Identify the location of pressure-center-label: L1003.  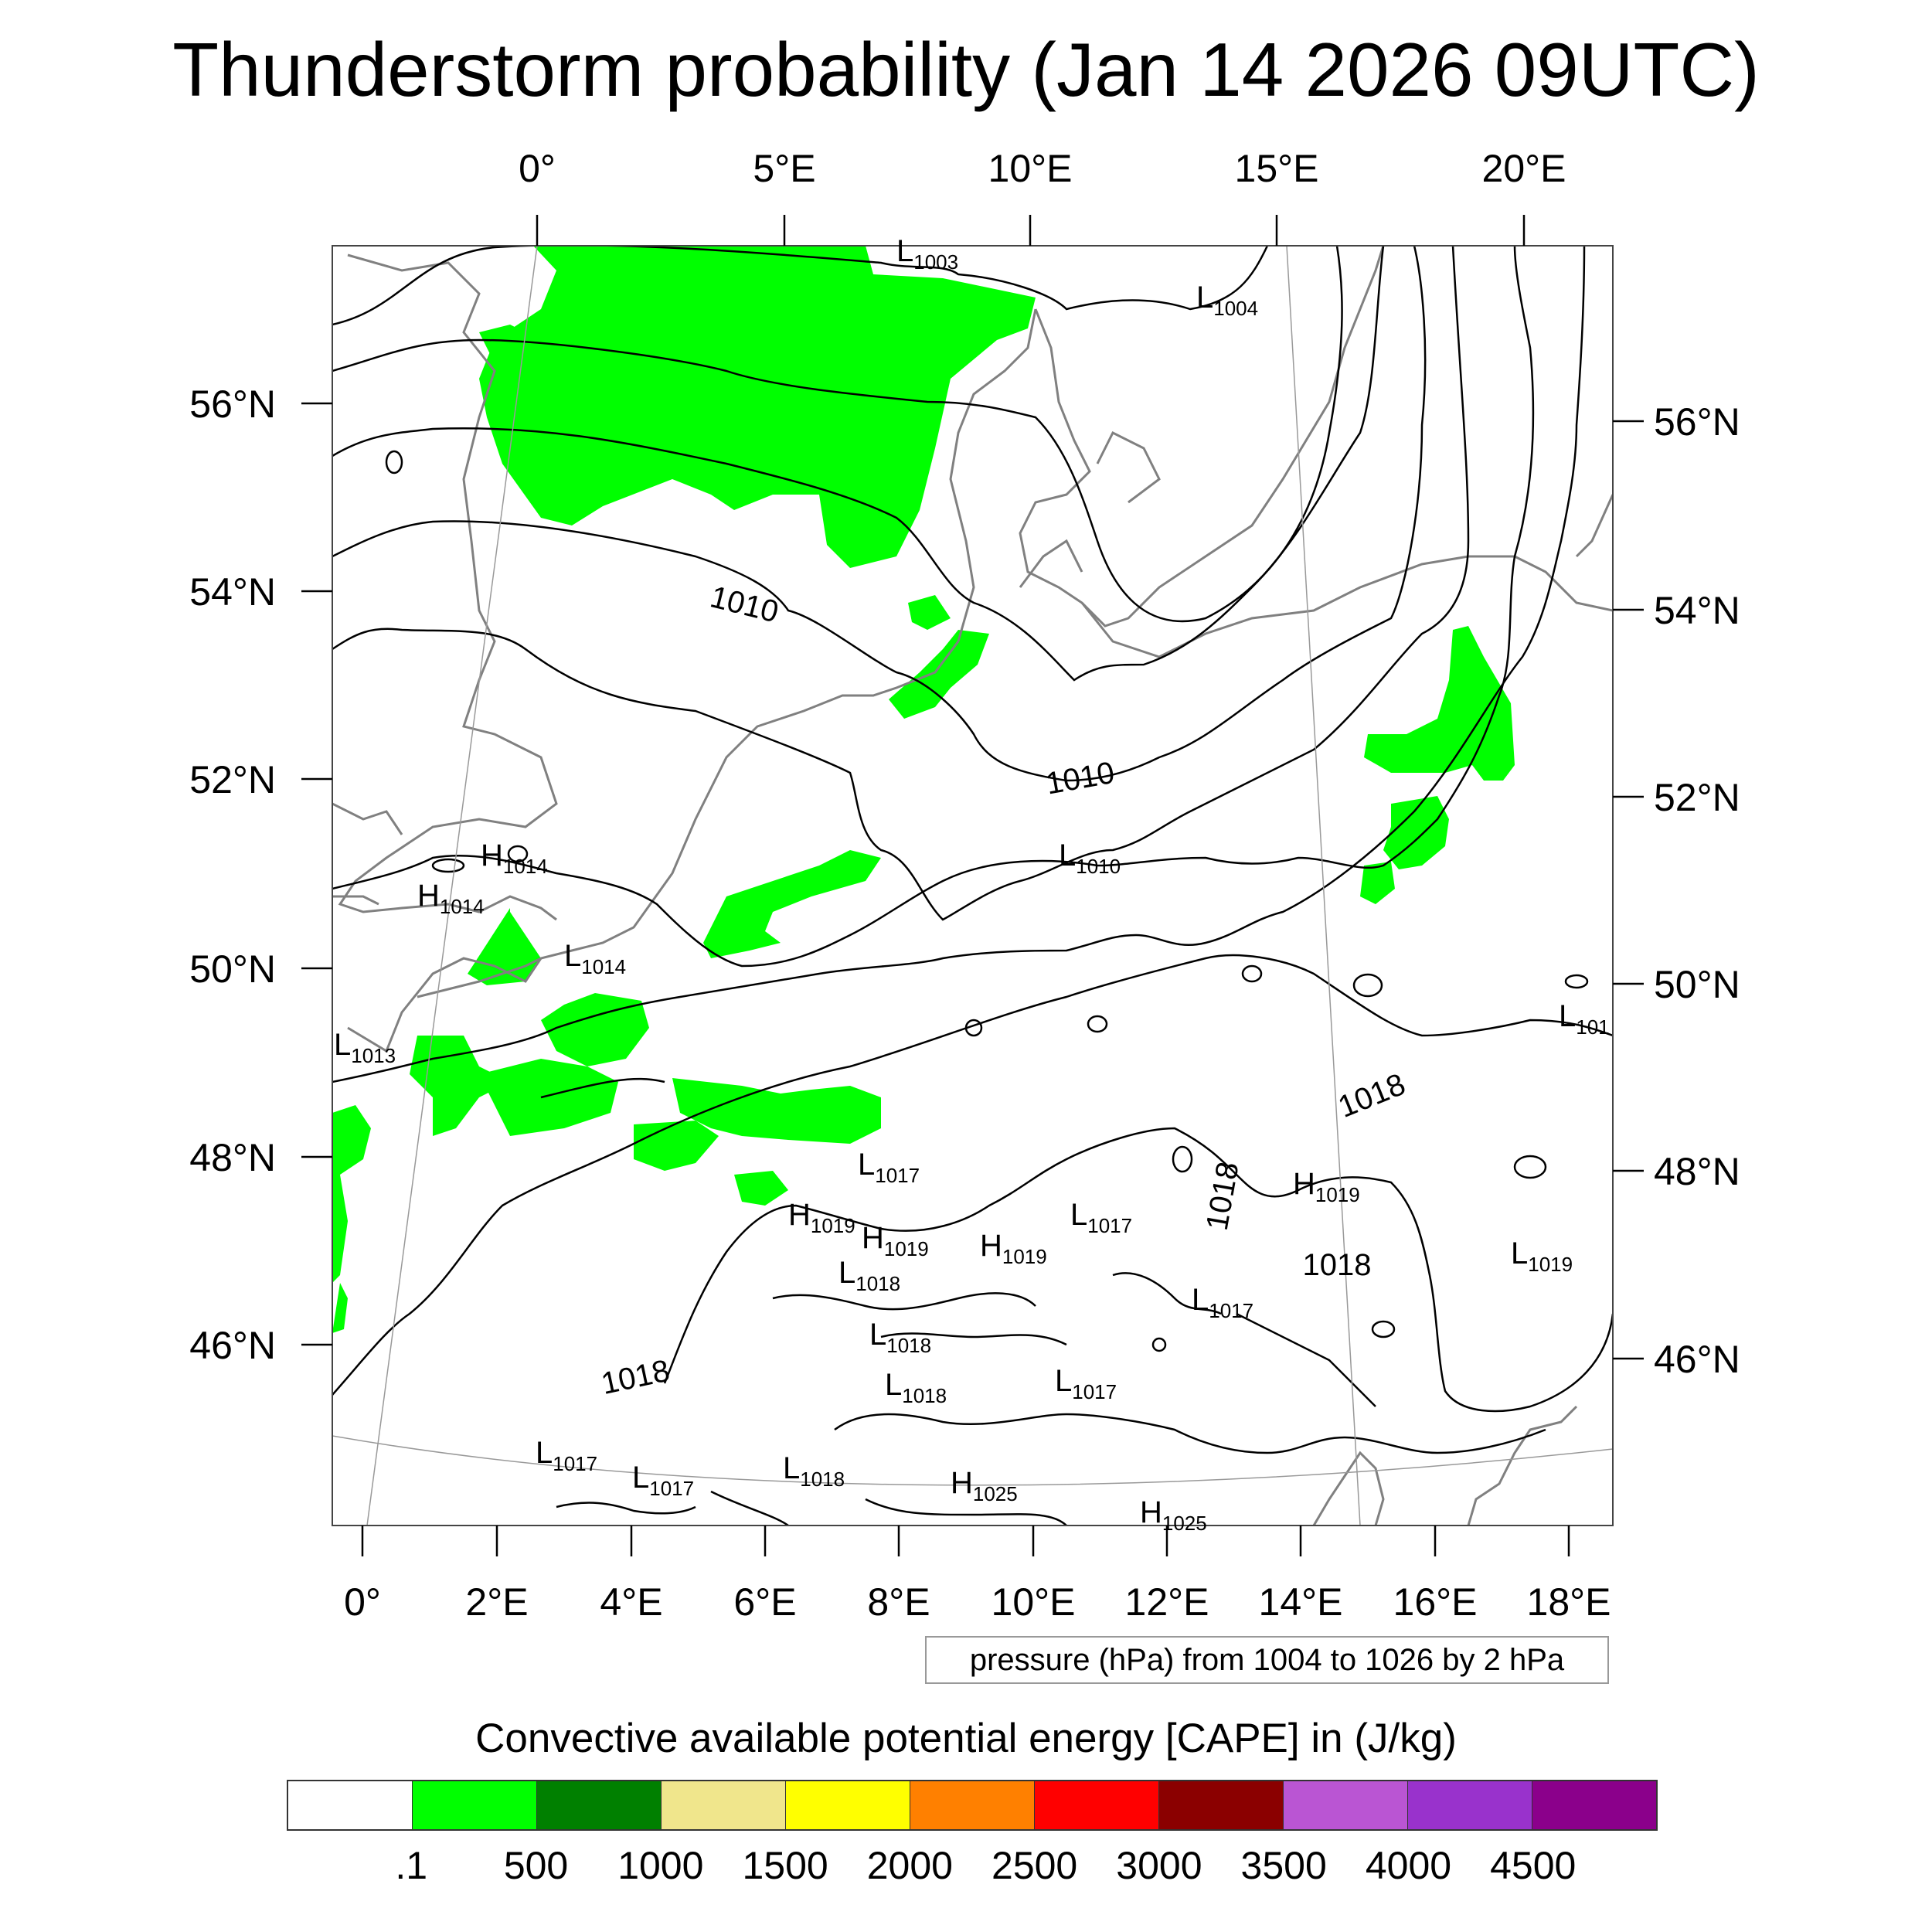
(927, 254).